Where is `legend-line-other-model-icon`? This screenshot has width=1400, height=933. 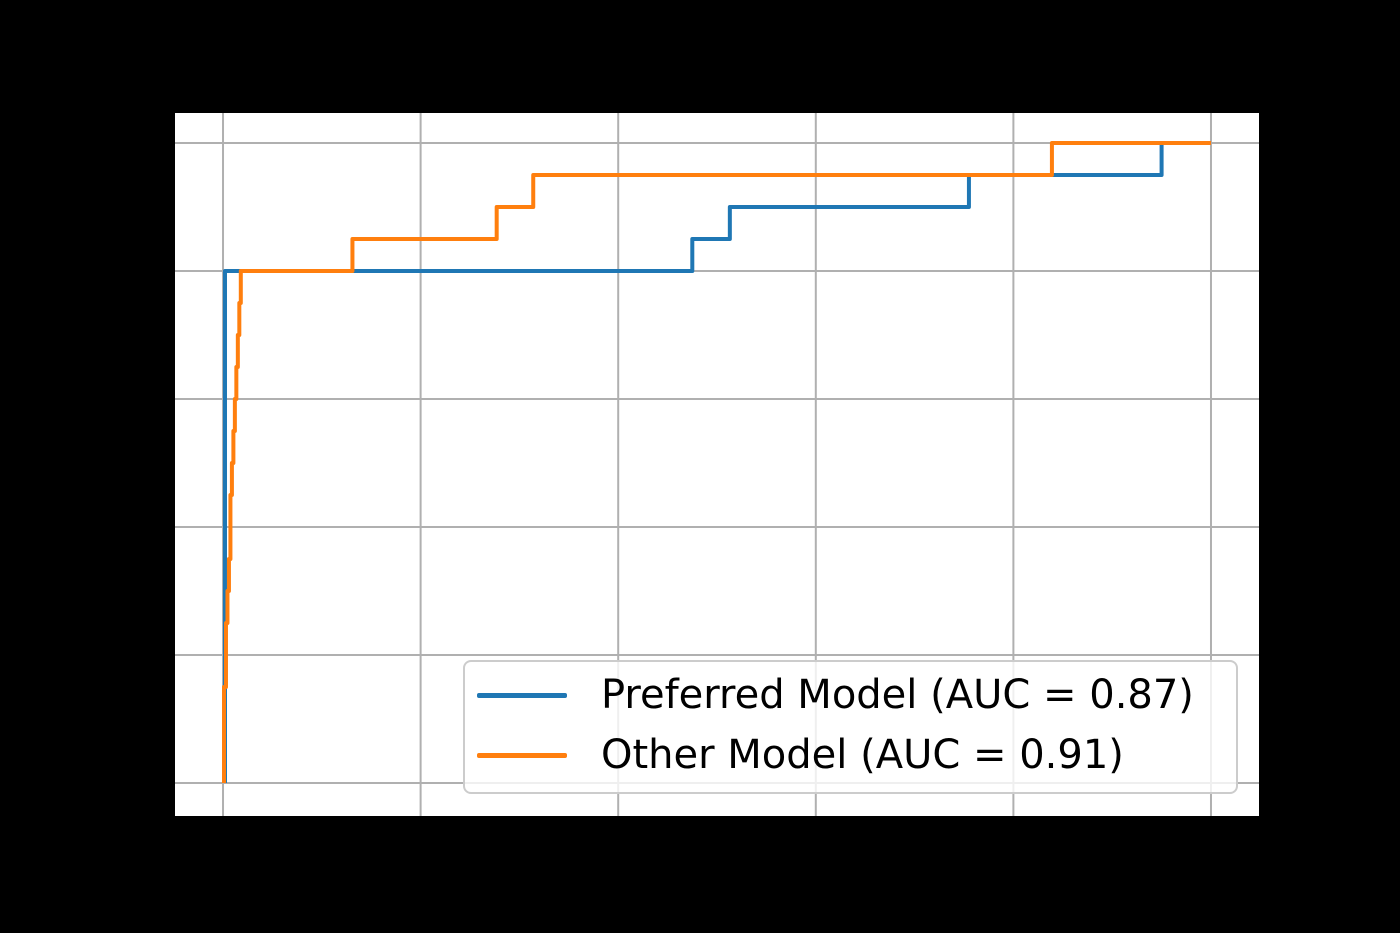 legend-line-other-model-icon is located at coordinates (522, 755).